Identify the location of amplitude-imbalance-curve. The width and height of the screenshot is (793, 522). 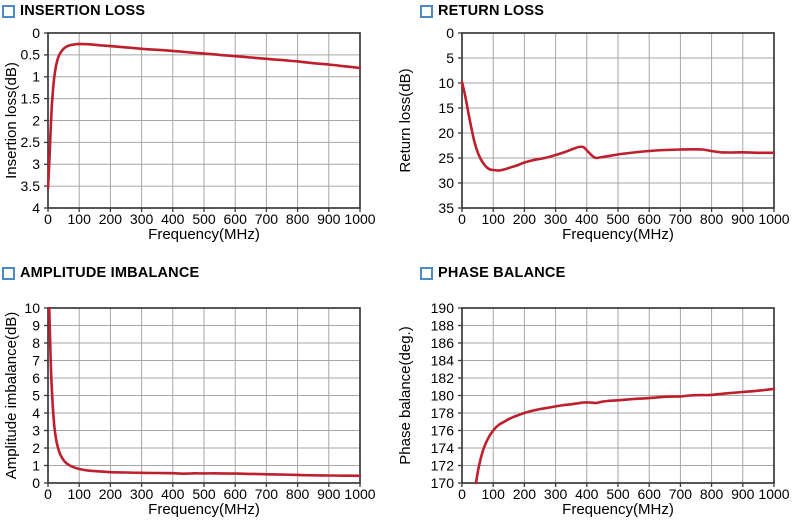
(204, 392).